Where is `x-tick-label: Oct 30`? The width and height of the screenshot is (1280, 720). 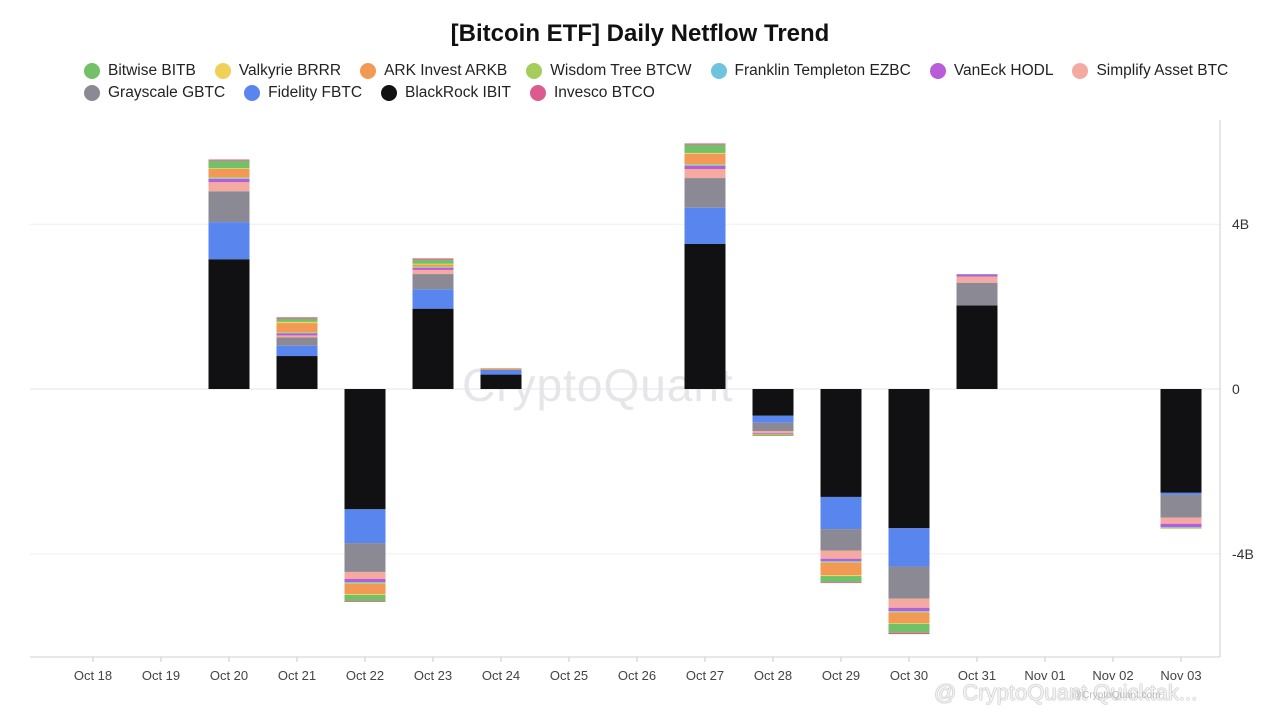 x-tick-label: Oct 30 is located at coordinates (909, 675).